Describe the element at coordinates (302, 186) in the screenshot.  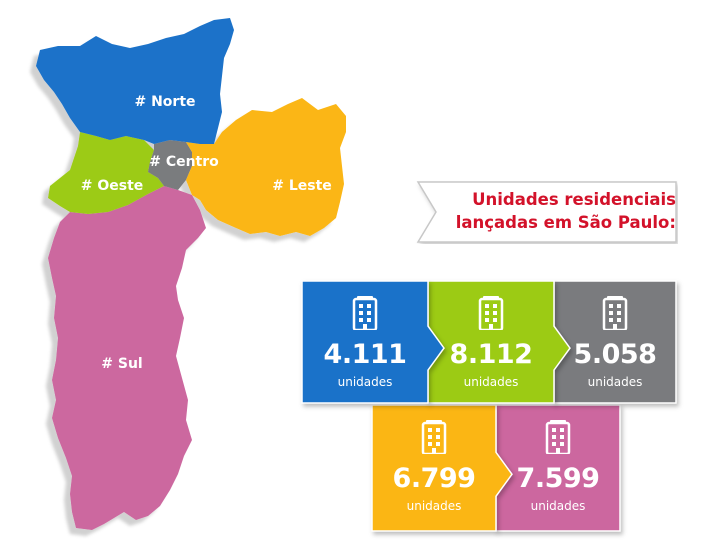
I see `label-leste: # Leste` at that location.